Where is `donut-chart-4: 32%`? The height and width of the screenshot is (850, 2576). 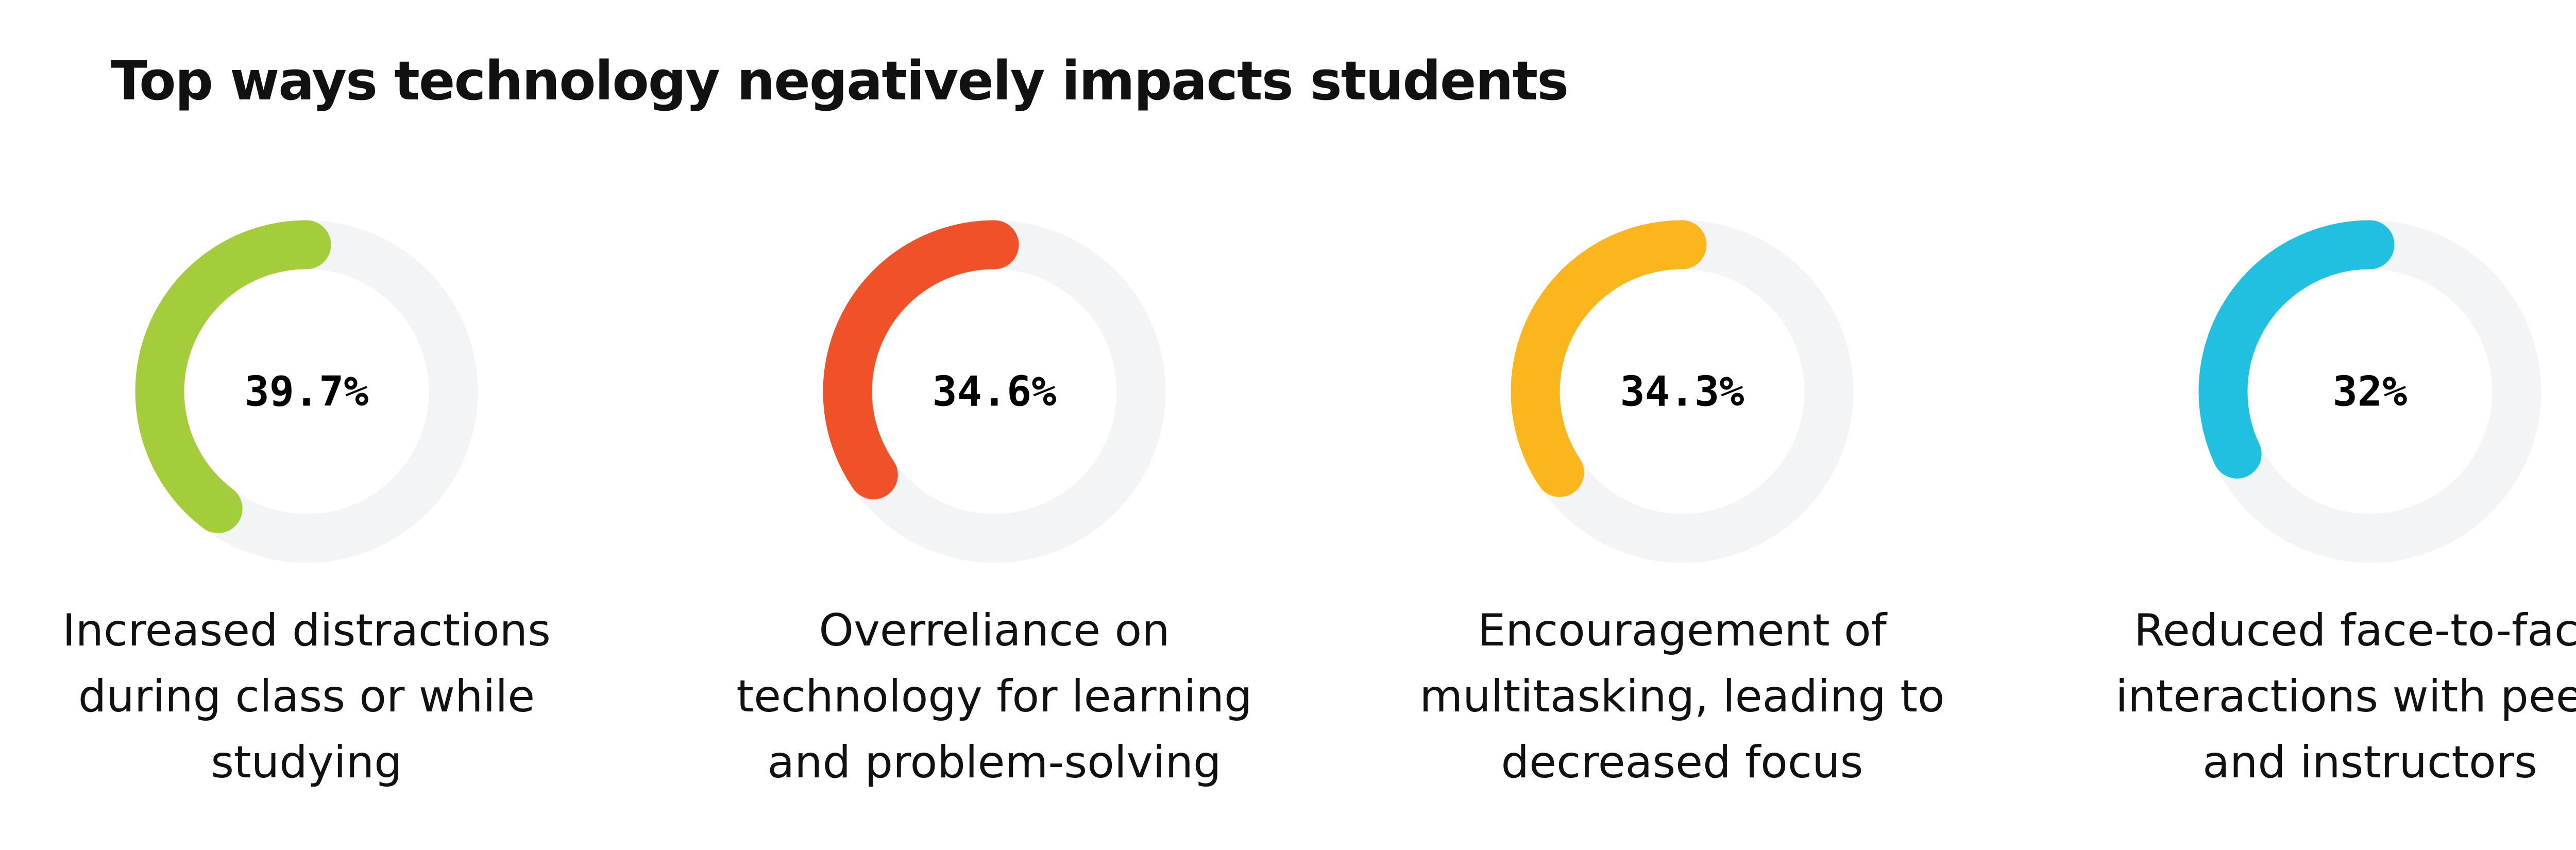
donut-chart-4: 32% is located at coordinates (2369, 391).